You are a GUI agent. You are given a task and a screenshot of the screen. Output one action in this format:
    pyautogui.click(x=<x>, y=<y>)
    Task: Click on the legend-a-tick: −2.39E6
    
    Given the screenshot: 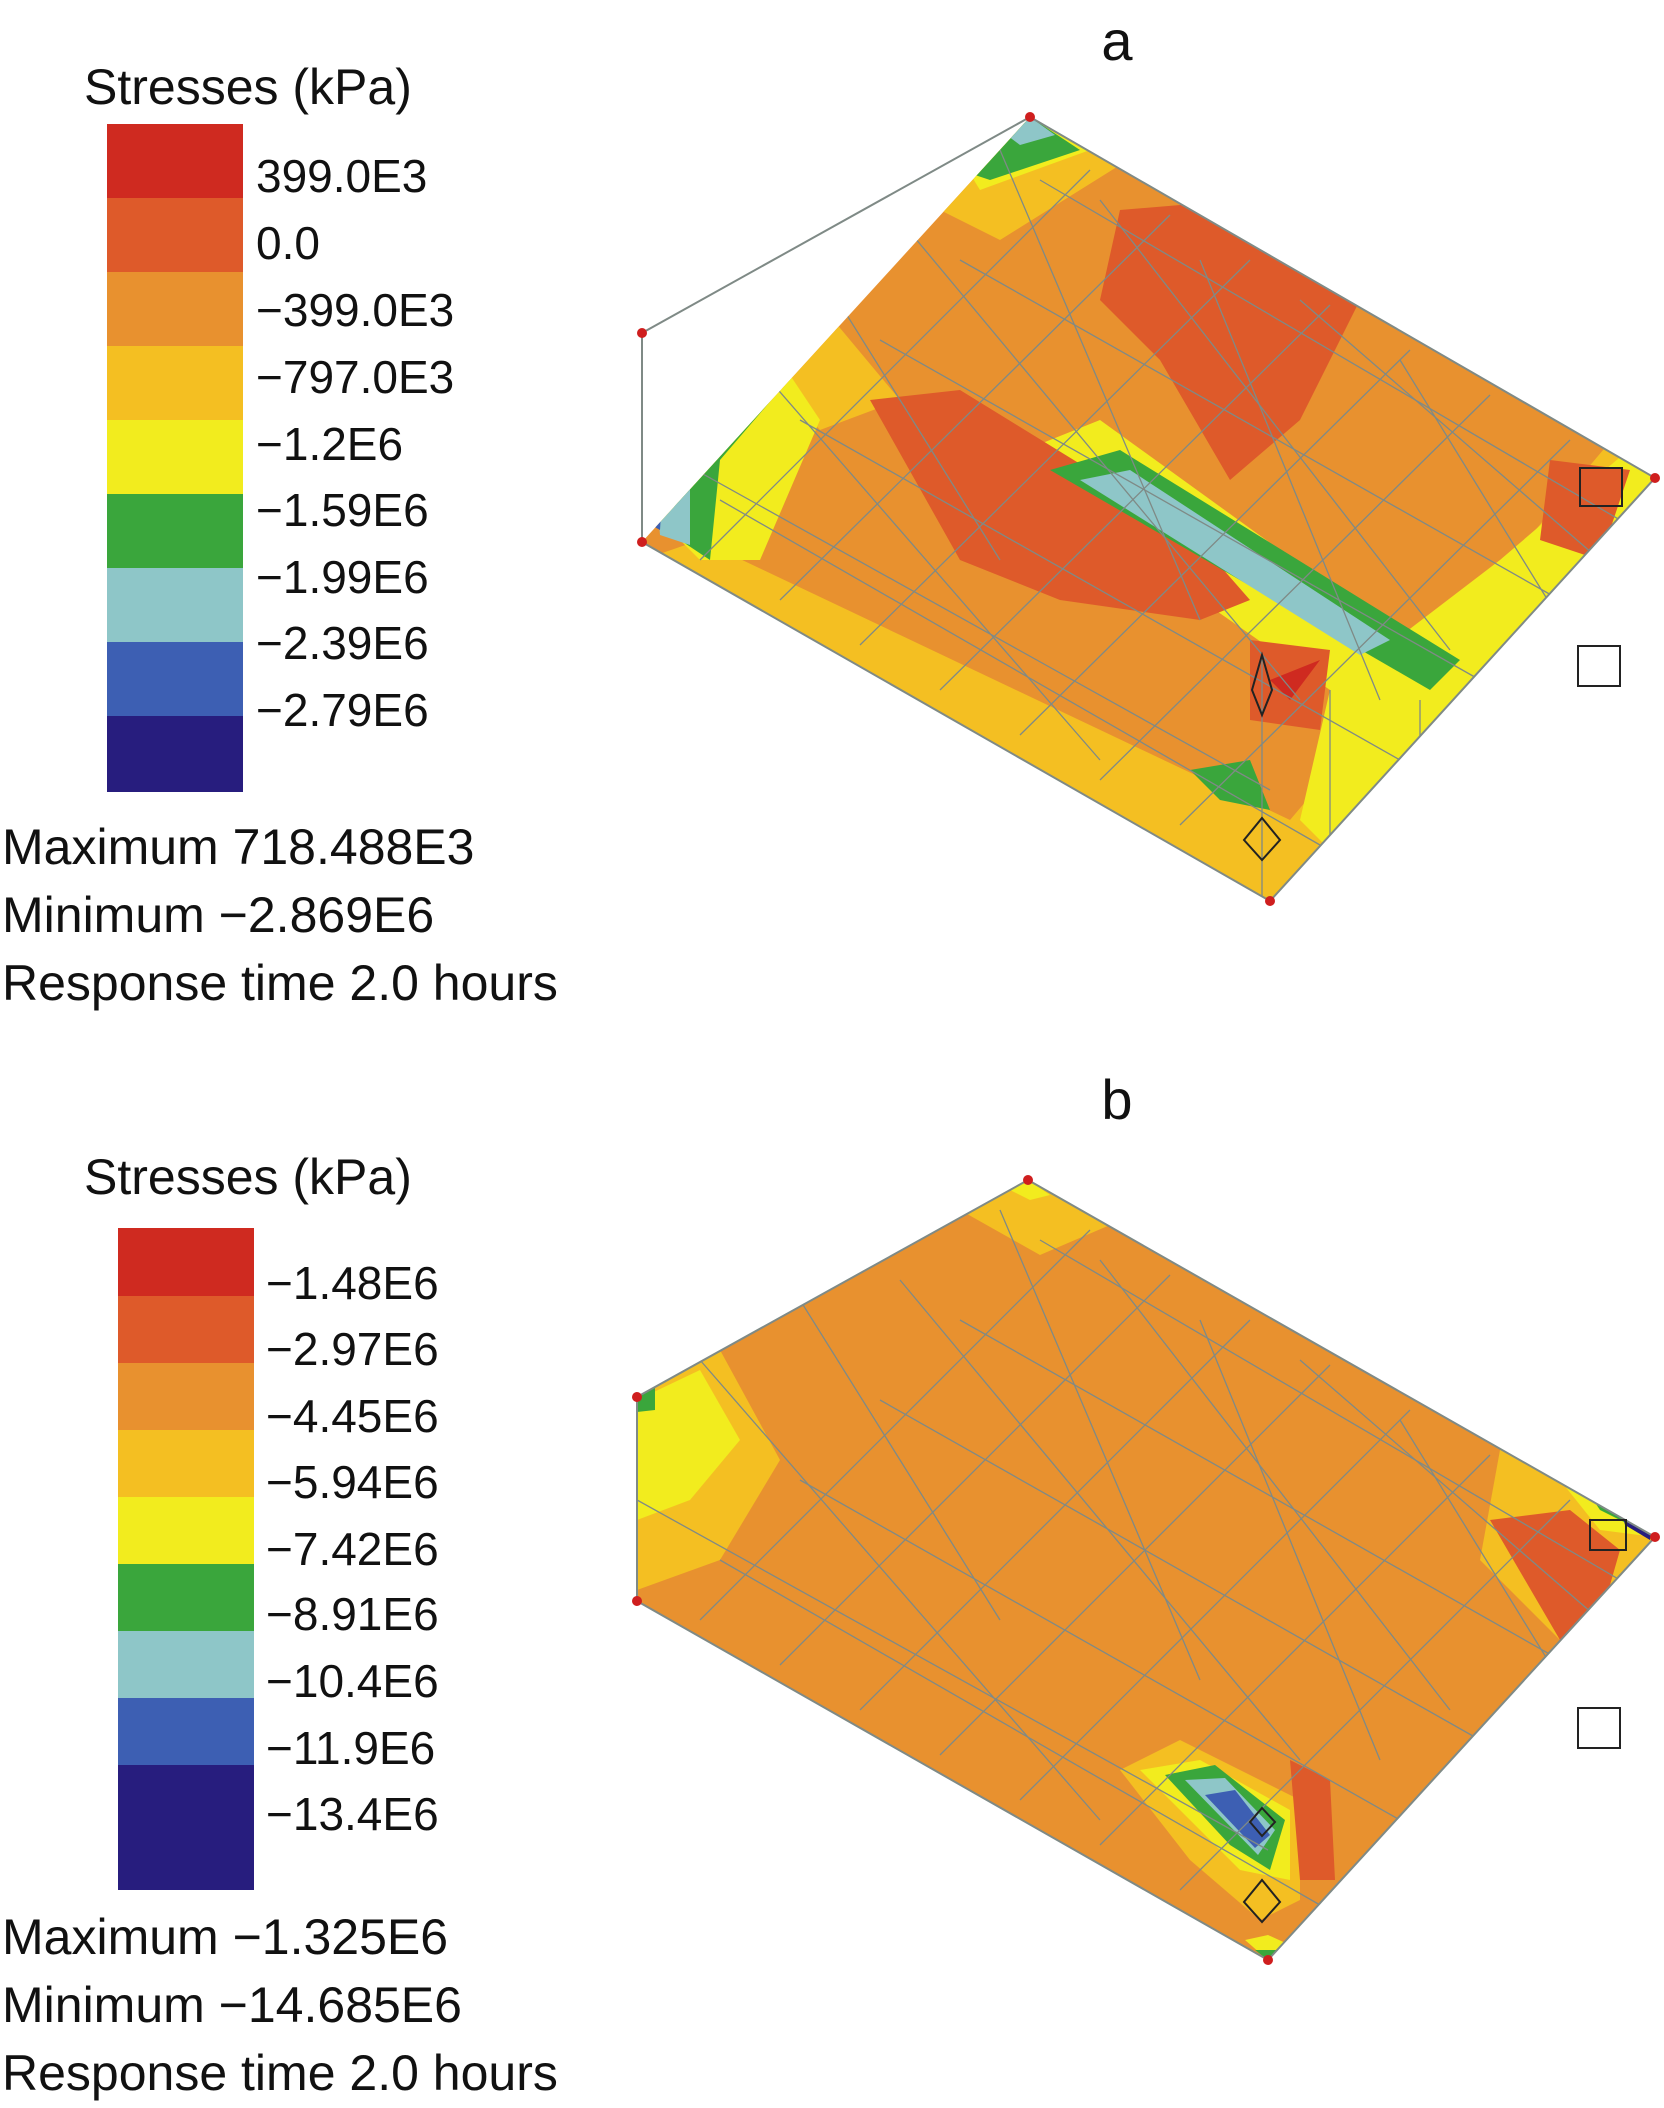 What is the action you would take?
    pyautogui.click(x=342, y=643)
    